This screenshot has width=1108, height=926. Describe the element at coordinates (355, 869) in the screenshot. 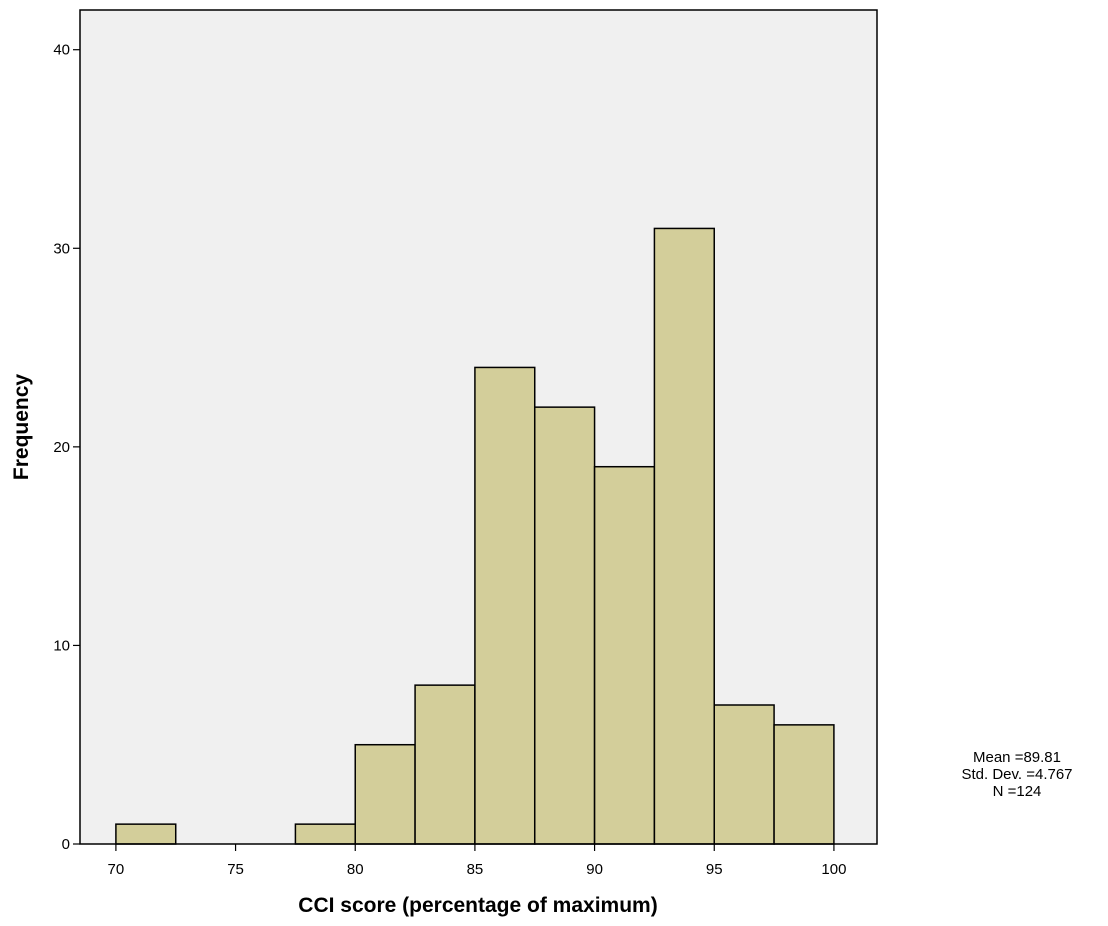

I see `x-tick-label: 80` at that location.